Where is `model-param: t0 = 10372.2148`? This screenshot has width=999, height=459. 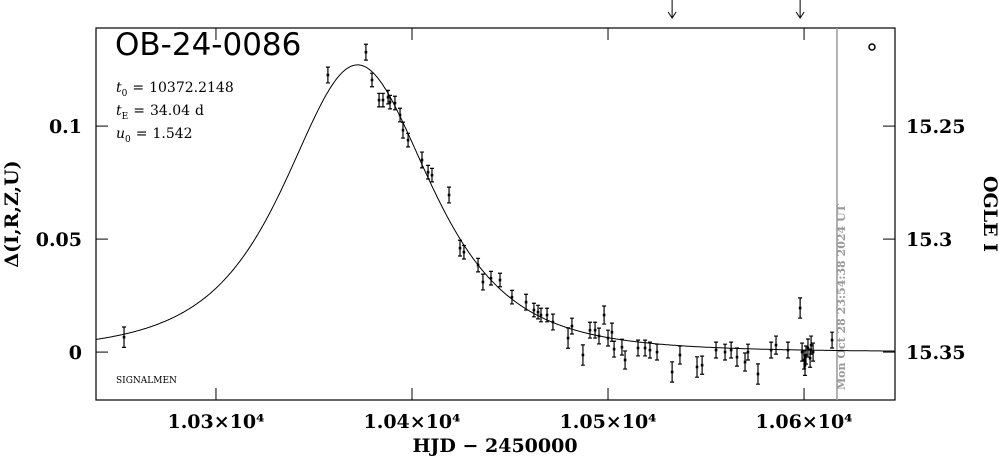
model-param: t0 = 10372.2148 is located at coordinates (175, 89).